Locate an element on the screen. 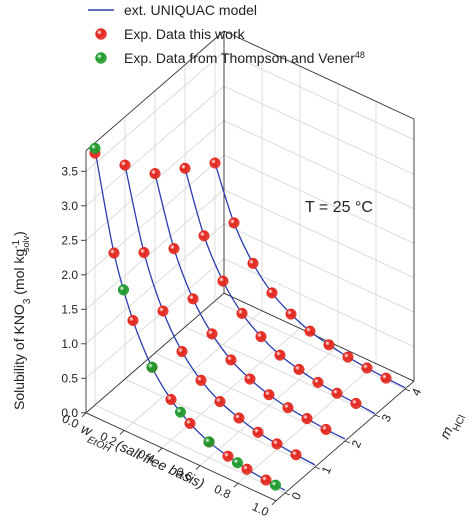  x-tick-label: 0.0 is located at coordinates (70, 421).